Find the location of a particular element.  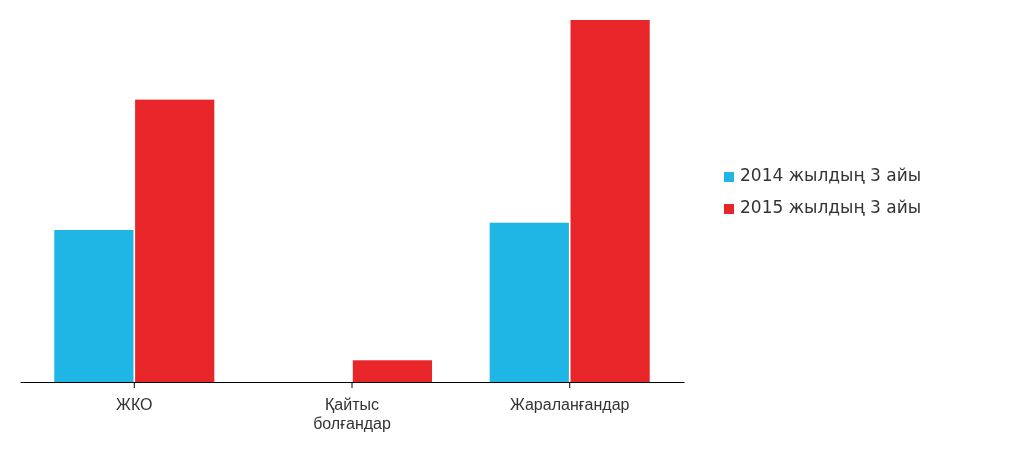

x-tick-label: Қайтыс болғандар is located at coordinates (352, 414).